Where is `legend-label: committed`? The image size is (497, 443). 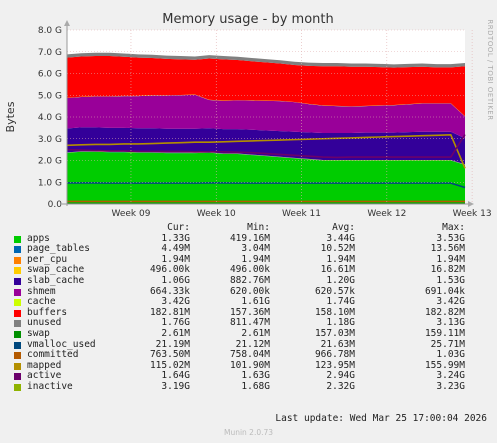
legend-label: committed is located at coordinates (53, 355).